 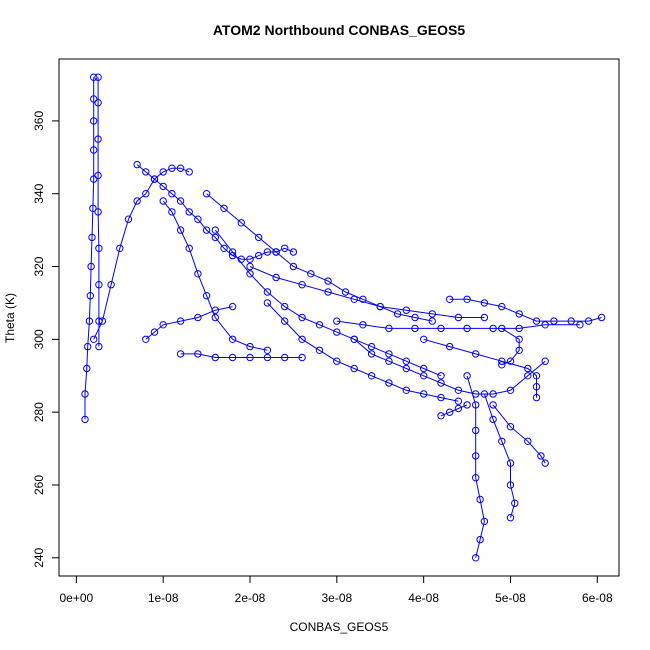 I want to click on y-axis: 240 260 280 300 320 340 360, so click(x=46, y=339).